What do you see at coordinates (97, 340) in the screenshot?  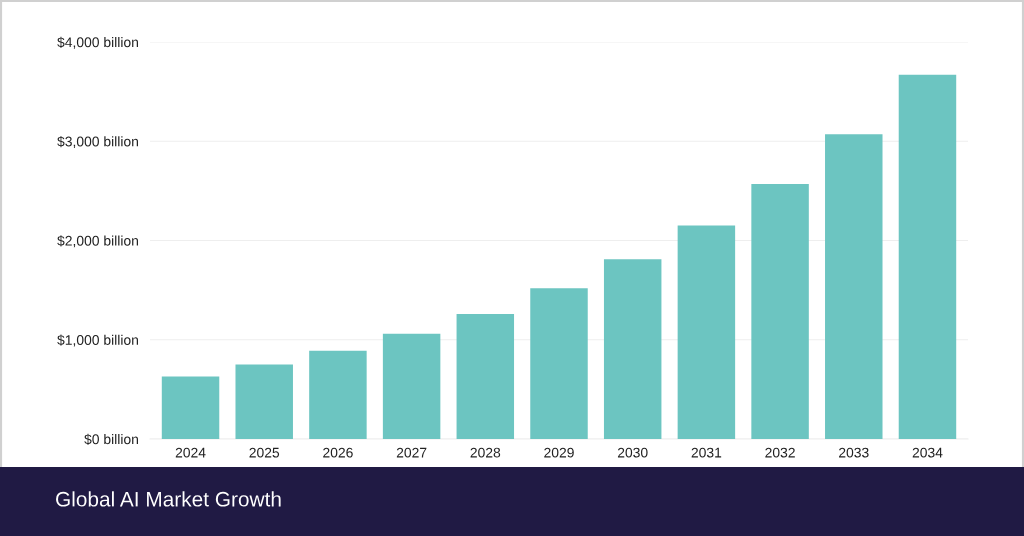 I see `y-tick-label: $1,000 billion` at bounding box center [97, 340].